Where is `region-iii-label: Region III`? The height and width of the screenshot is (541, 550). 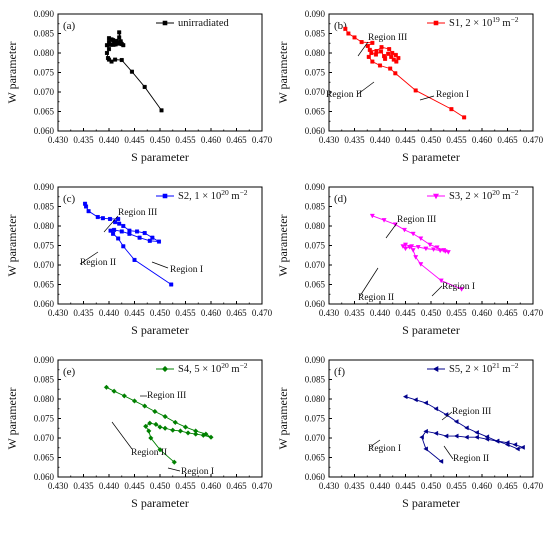 region-iii-label: Region III is located at coordinates (471, 412).